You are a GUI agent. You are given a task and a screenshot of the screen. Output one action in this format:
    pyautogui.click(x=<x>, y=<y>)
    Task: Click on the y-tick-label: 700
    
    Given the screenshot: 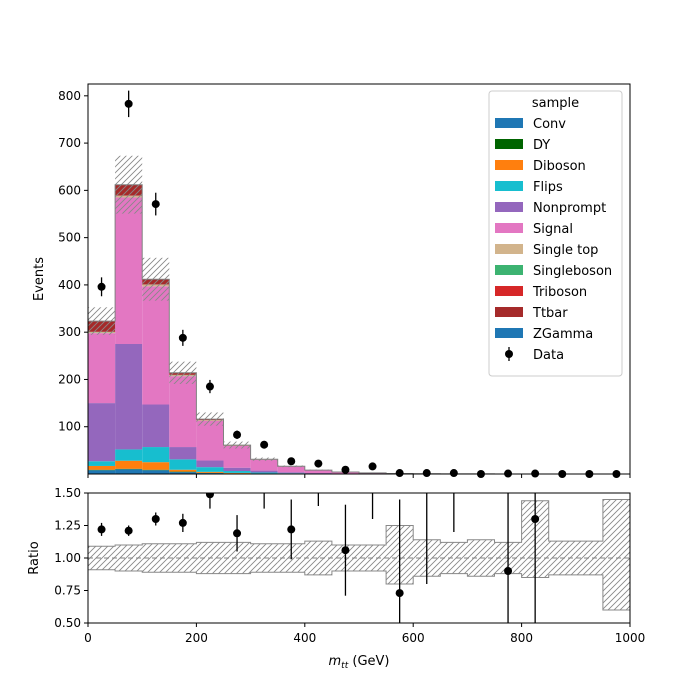 What is the action you would take?
    pyautogui.click(x=69, y=143)
    